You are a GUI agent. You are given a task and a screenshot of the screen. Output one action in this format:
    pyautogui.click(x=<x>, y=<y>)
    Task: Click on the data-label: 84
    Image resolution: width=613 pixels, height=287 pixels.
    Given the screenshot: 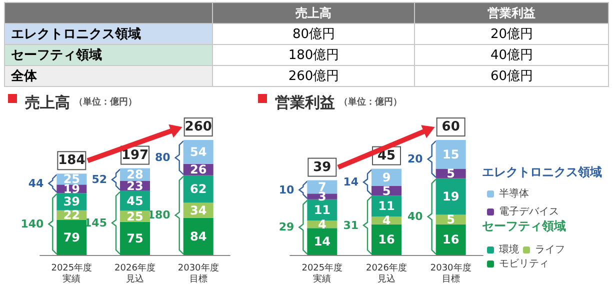 What is the action you would take?
    pyautogui.click(x=198, y=236)
    